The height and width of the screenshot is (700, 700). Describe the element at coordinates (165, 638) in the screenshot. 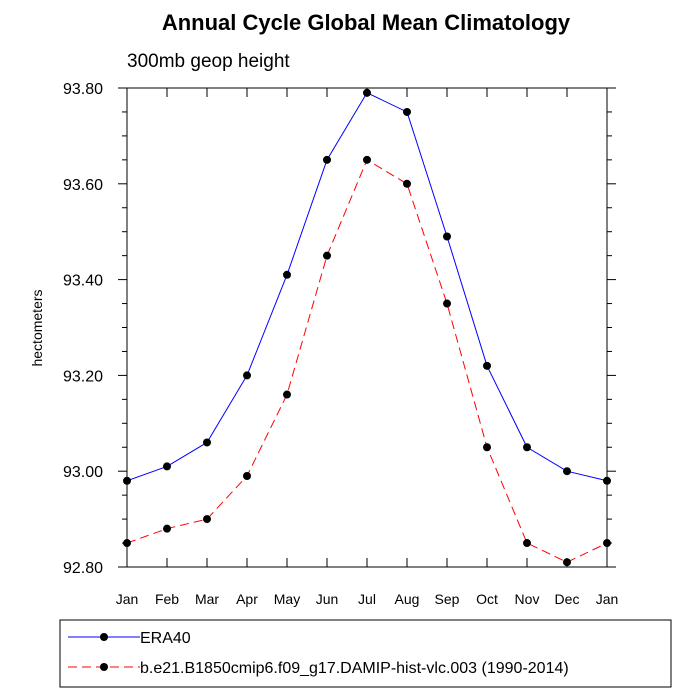

I see `legend-label-1: ERA40` at that location.